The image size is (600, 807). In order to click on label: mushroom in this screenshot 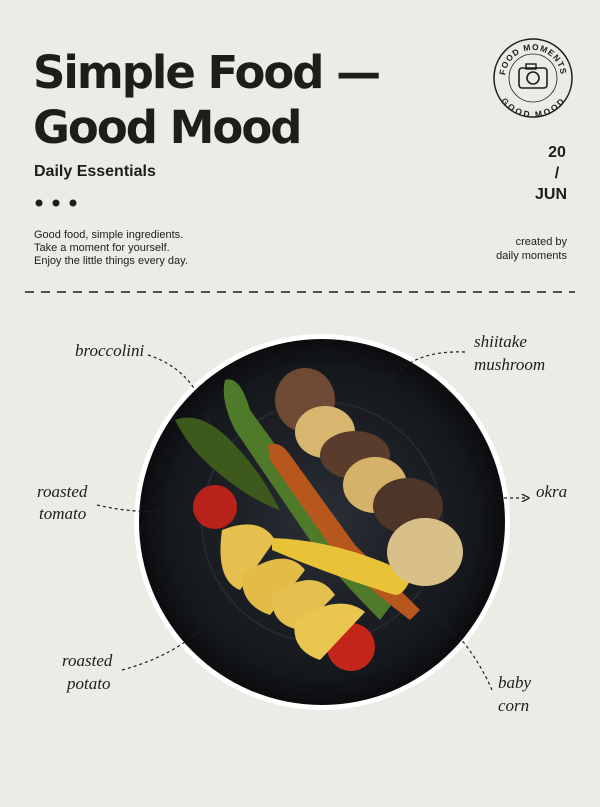, I will do `click(509, 364)`.